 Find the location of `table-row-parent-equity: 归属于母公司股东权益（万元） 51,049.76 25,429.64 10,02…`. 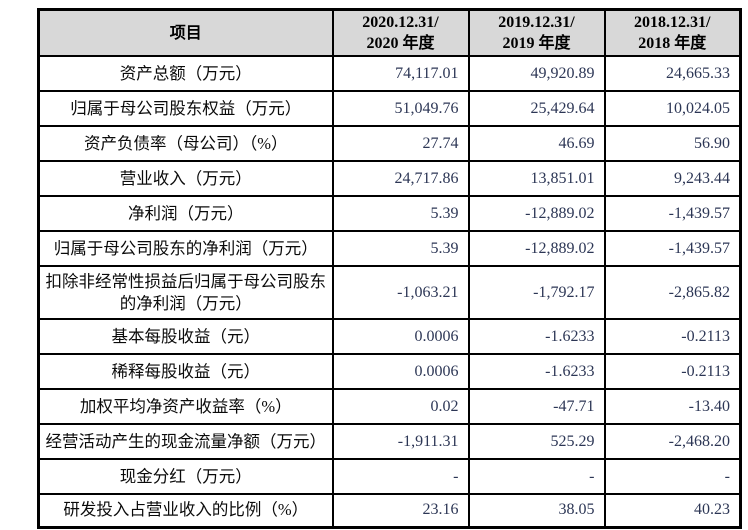

table-row-parent-equity: 归属于母公司股东权益（万元） 51,049.76 25,429.64 10,02… is located at coordinates (389, 108).